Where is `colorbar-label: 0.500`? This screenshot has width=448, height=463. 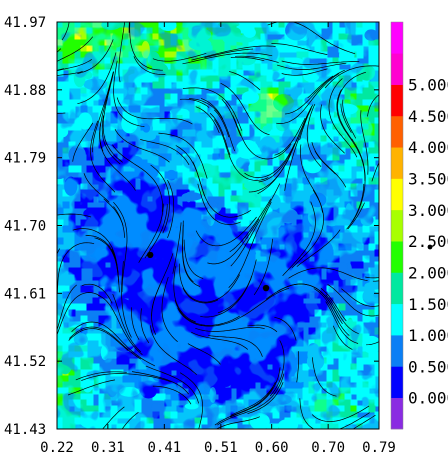
colorbar-label: 0.500 is located at coordinates (428, 366).